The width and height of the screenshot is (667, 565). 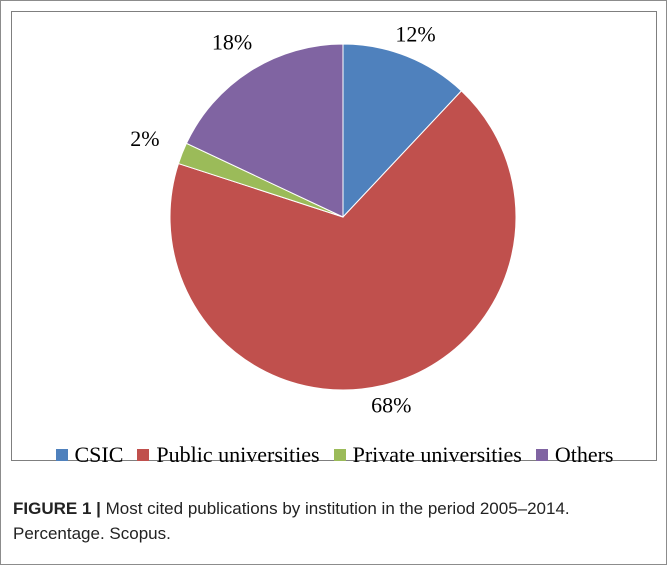 What do you see at coordinates (238, 454) in the screenshot?
I see `legend-label: Public universities` at bounding box center [238, 454].